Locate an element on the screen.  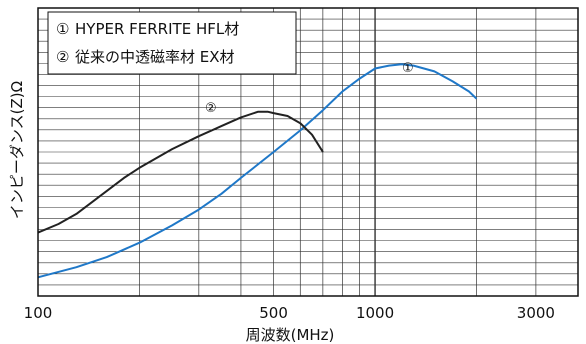
legend: ① HYPER FERRITE HFL材 ② 従来の中透磁率材 EX材 is located at coordinates (172, 43).